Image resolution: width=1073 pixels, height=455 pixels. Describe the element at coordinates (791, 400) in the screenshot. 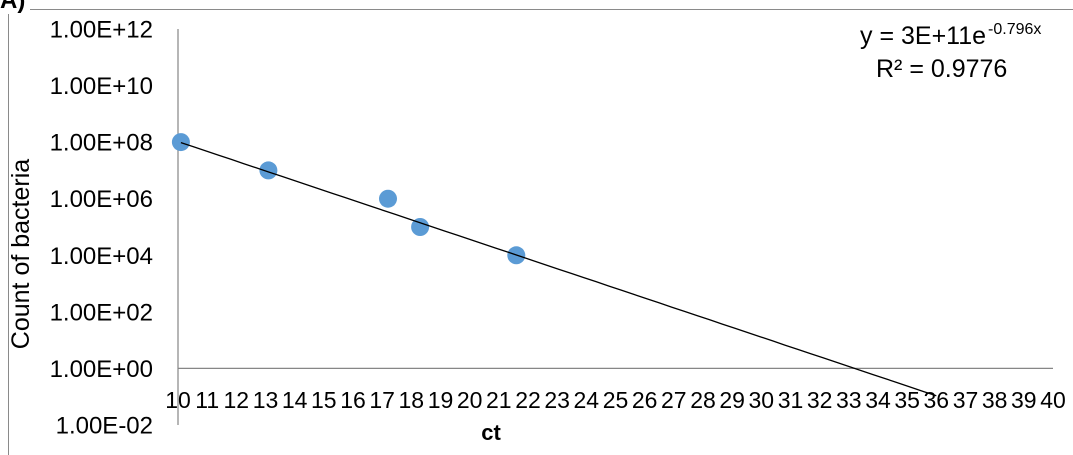

I see `x-tick-label: 31` at that location.